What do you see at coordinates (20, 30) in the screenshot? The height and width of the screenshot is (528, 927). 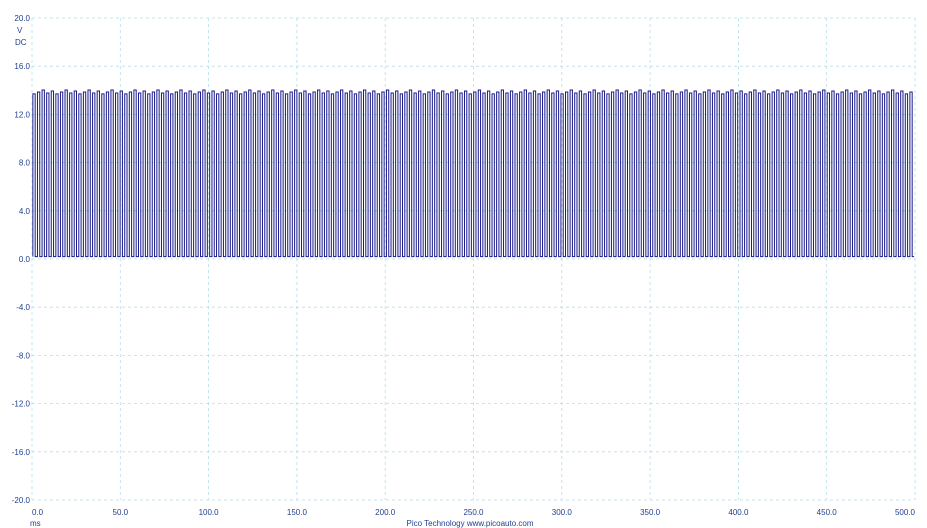 I see `y-unit-label: V` at bounding box center [20, 30].